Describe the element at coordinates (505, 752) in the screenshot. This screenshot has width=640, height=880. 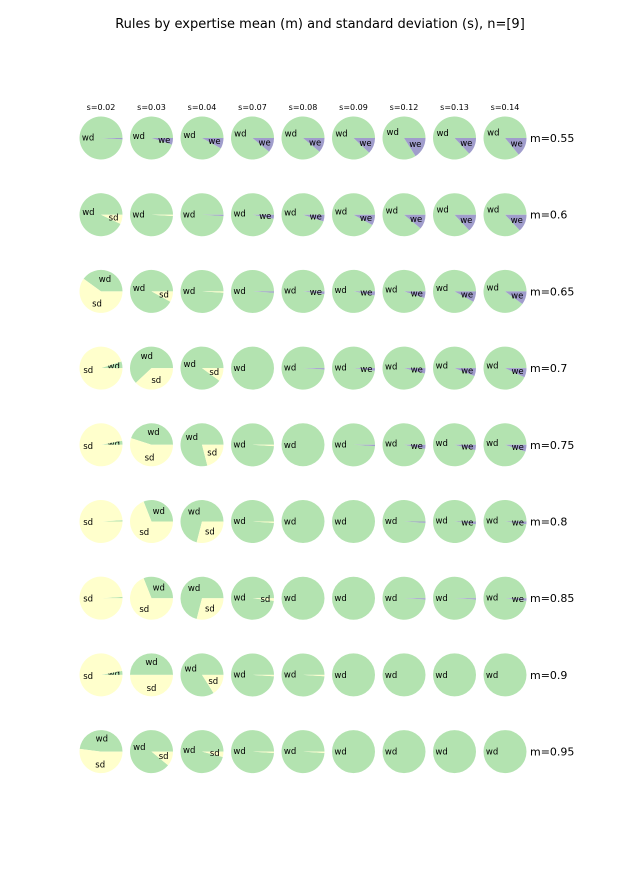
I see `pie-m=0.95-s=0.14: wd` at that location.